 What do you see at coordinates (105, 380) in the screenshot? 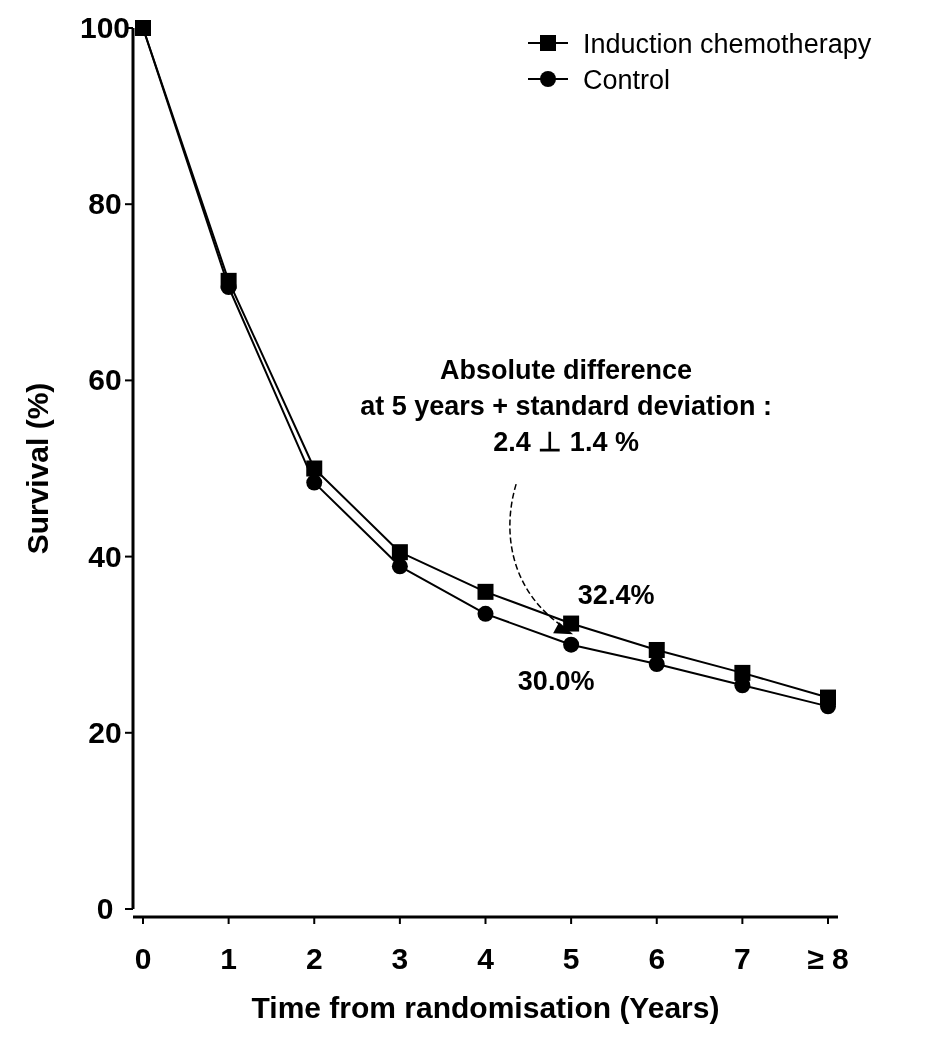
I see `y-tick-label: 60` at bounding box center [105, 380].